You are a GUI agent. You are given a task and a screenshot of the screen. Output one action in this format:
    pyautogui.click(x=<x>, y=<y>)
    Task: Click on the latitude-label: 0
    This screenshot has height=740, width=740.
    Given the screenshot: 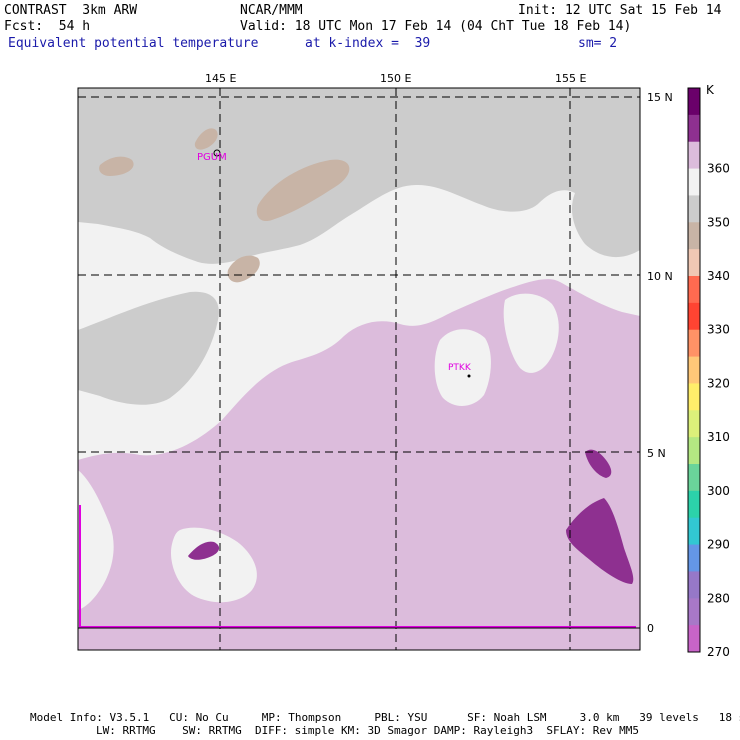 What is the action you would take?
    pyautogui.click(x=650, y=628)
    